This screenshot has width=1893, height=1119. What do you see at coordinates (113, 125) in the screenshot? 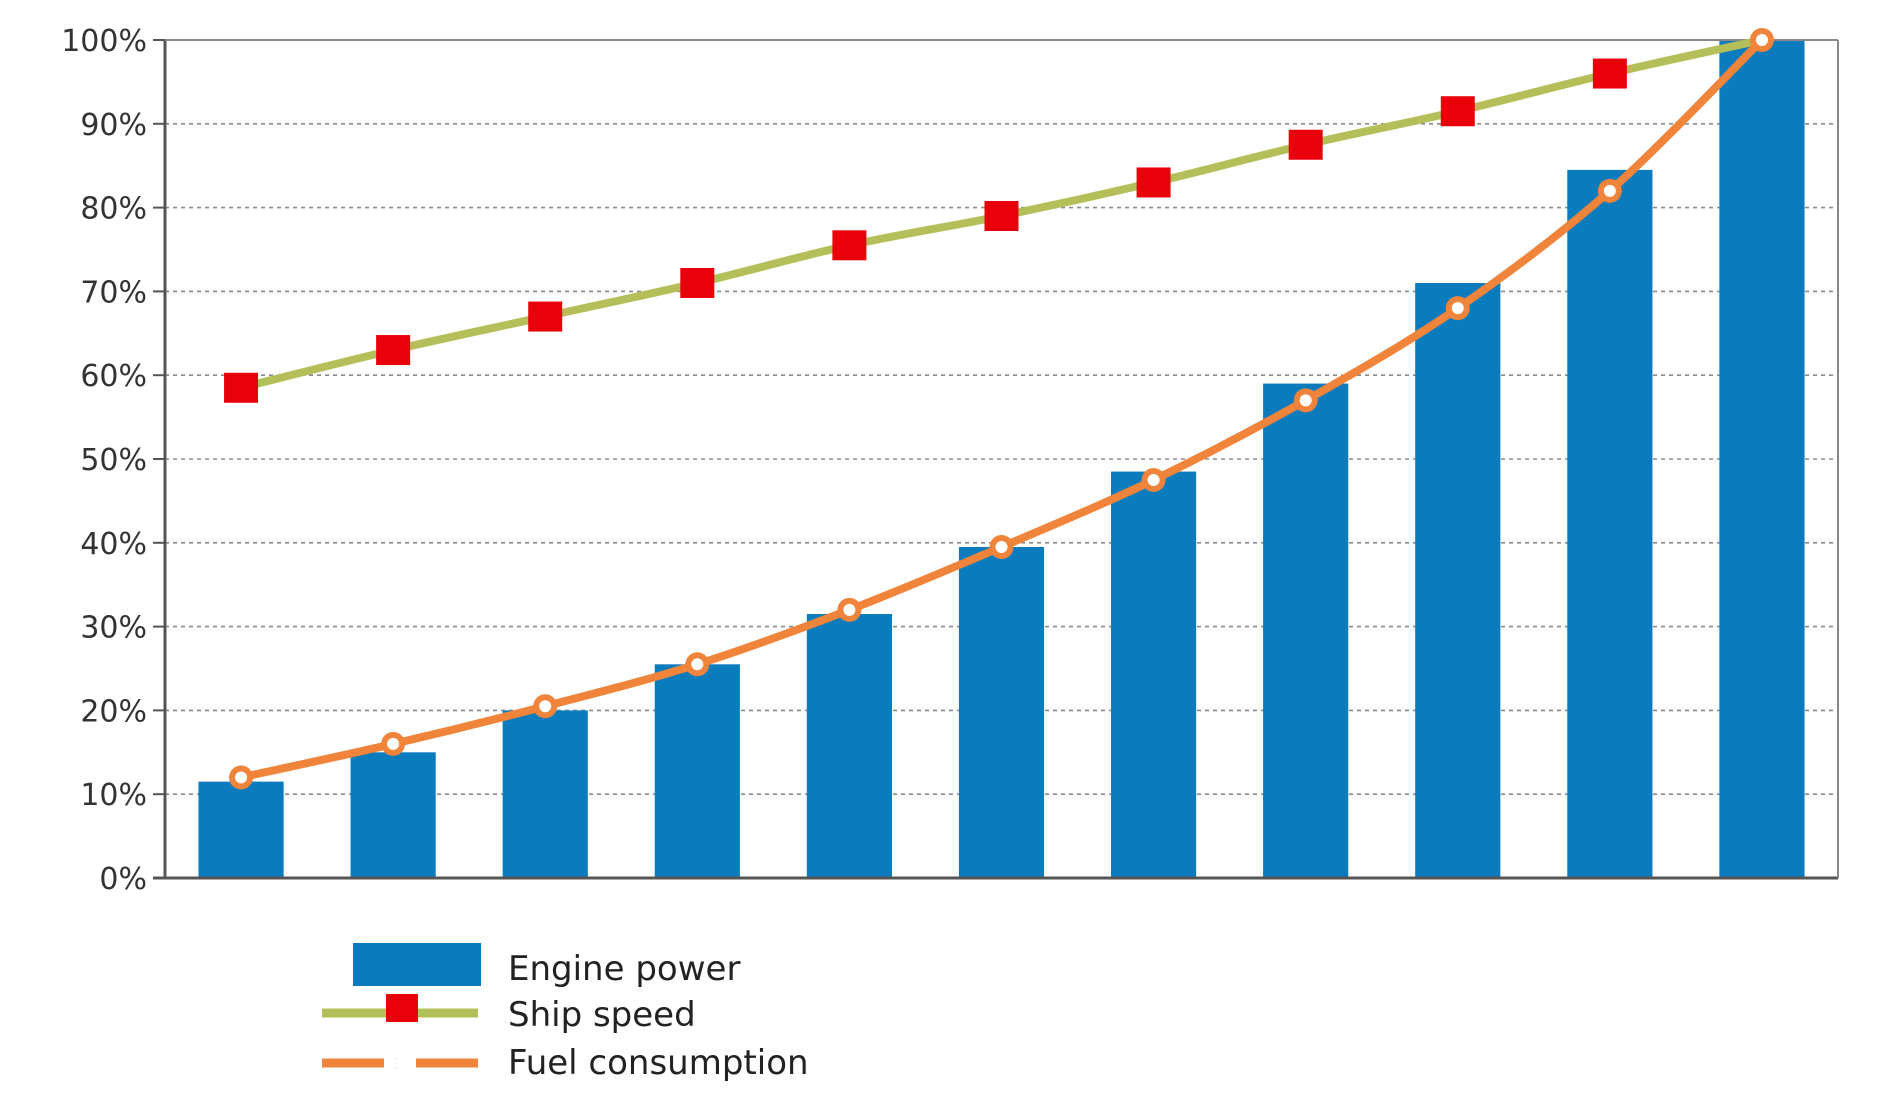
I see `y-tick-label-9: 90%` at bounding box center [113, 125].